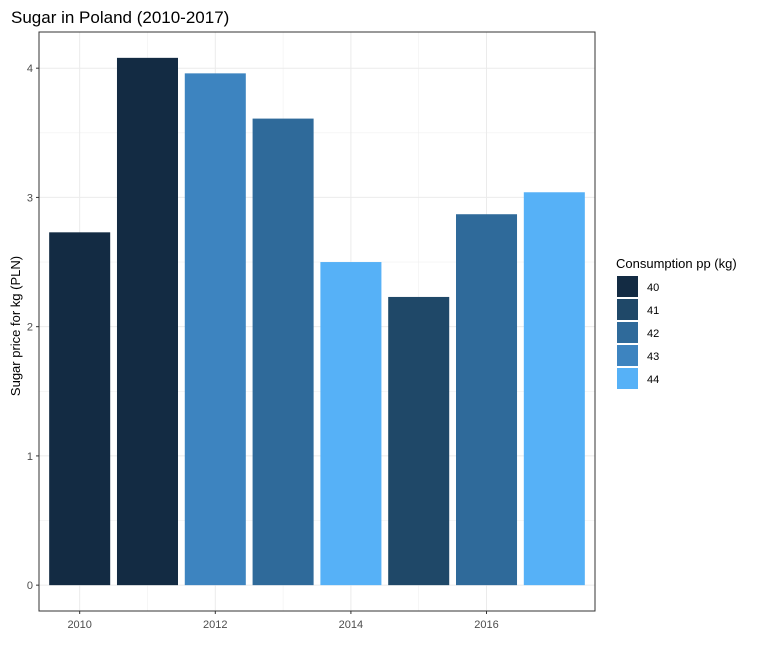 This screenshot has width=767, height=657. What do you see at coordinates (30, 328) in the screenshot?
I see `y-tick-label: 2` at bounding box center [30, 328].